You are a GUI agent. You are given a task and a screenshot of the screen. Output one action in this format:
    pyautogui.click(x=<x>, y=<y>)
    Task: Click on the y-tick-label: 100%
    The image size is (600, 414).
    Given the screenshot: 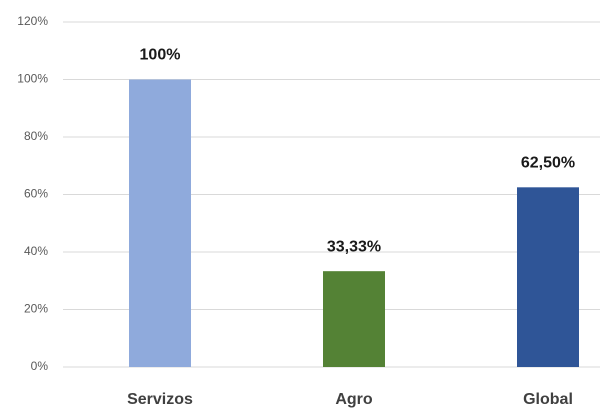 What is the action you would take?
    pyautogui.click(x=32, y=79)
    